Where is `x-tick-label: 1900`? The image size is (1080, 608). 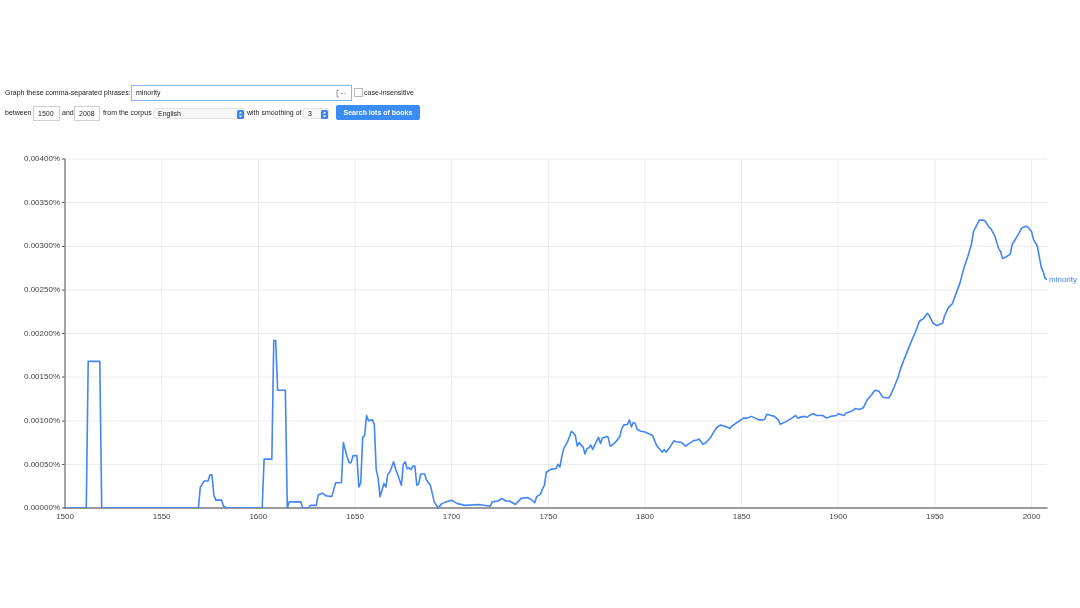
x-tick-label: 1900 is located at coordinates (838, 516).